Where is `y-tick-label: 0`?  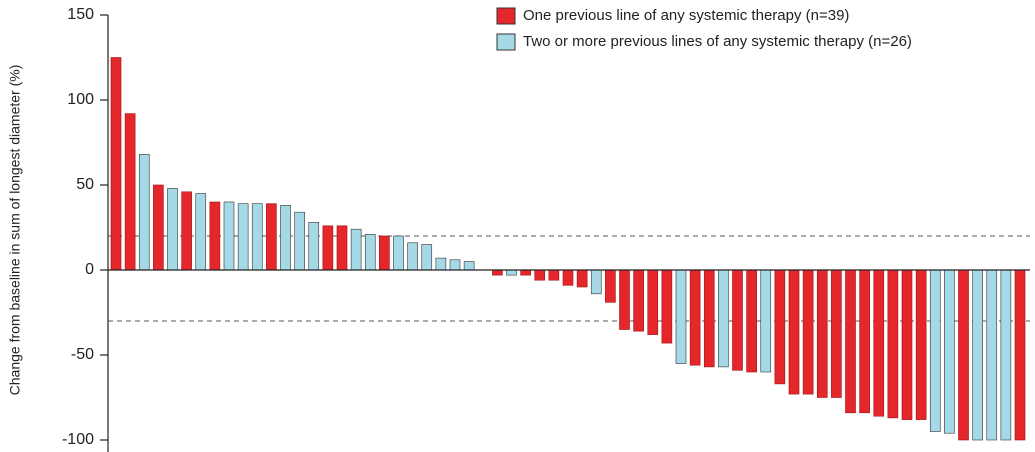
y-tick-label: 0 is located at coordinates (89, 269).